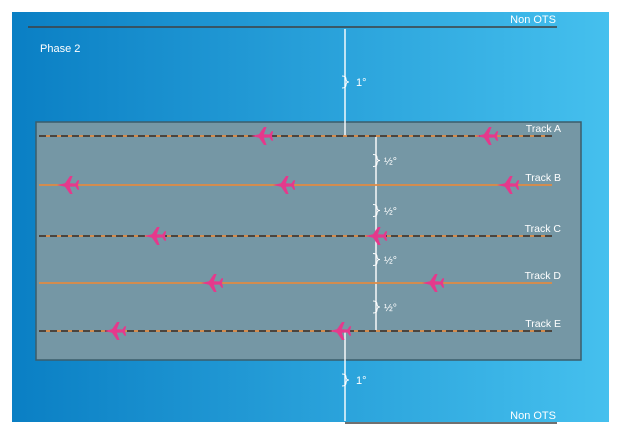 The height and width of the screenshot is (425, 619). Describe the element at coordinates (361, 381) in the screenshot. I see `outer-separation-label-bottom: 1°` at that location.